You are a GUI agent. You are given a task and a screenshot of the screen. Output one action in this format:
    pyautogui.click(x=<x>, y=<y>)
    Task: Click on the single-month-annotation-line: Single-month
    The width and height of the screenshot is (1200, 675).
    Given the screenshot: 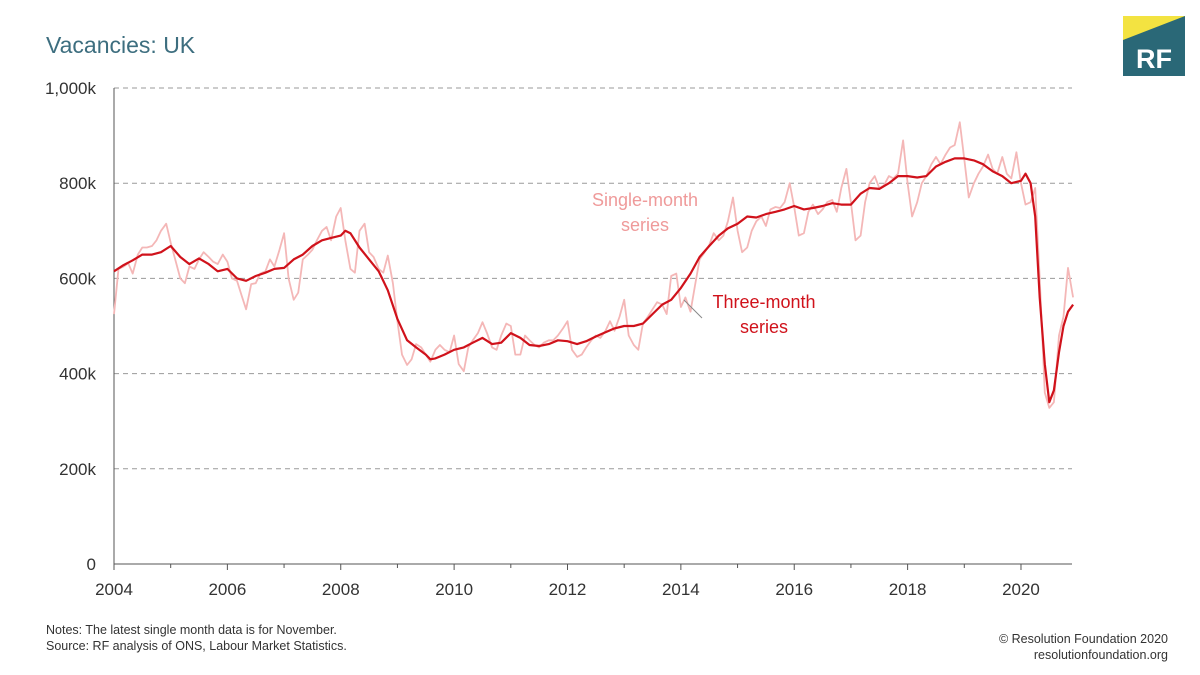 What is the action you would take?
    pyautogui.click(x=645, y=200)
    